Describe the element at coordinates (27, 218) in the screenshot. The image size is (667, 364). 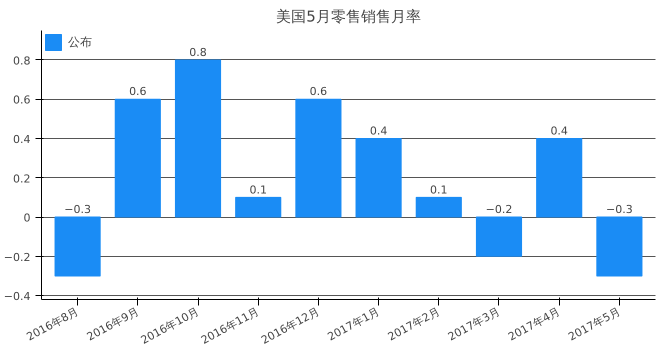
I see `y-tick-label: 0` at that location.